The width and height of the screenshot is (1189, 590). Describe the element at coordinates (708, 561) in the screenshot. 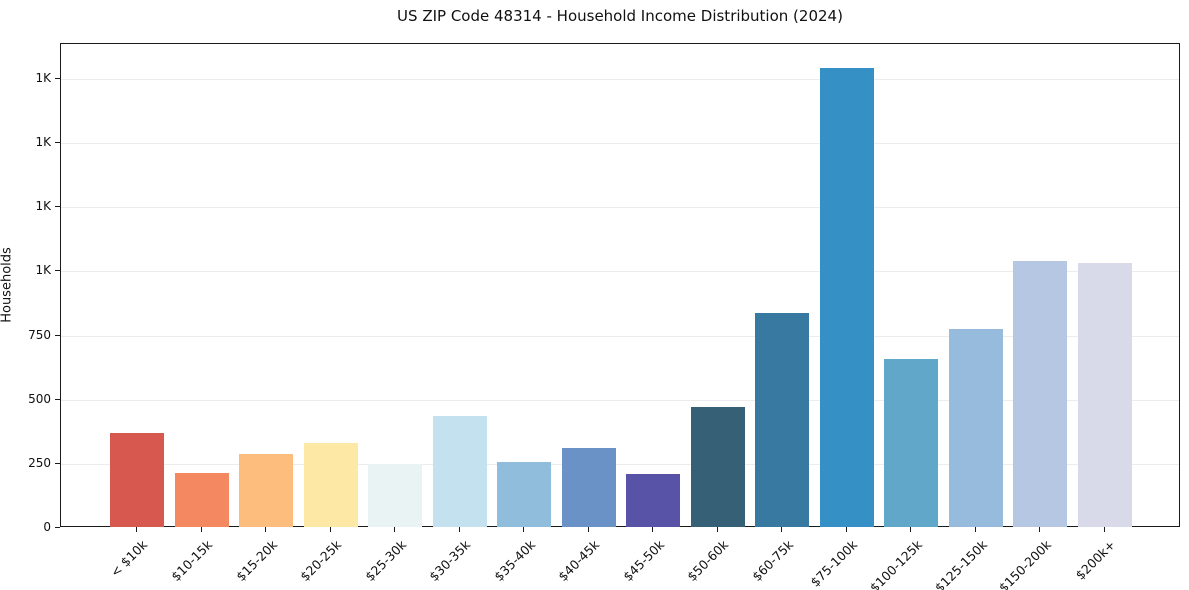

I see `x-tick-label: $50-60k` at that location.